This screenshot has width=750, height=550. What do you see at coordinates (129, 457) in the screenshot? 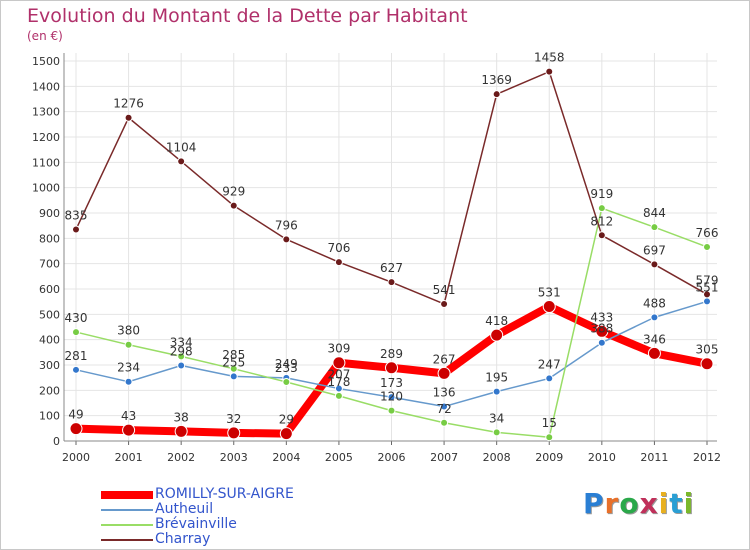
I see `x-tick-label: 2001` at bounding box center [129, 457].